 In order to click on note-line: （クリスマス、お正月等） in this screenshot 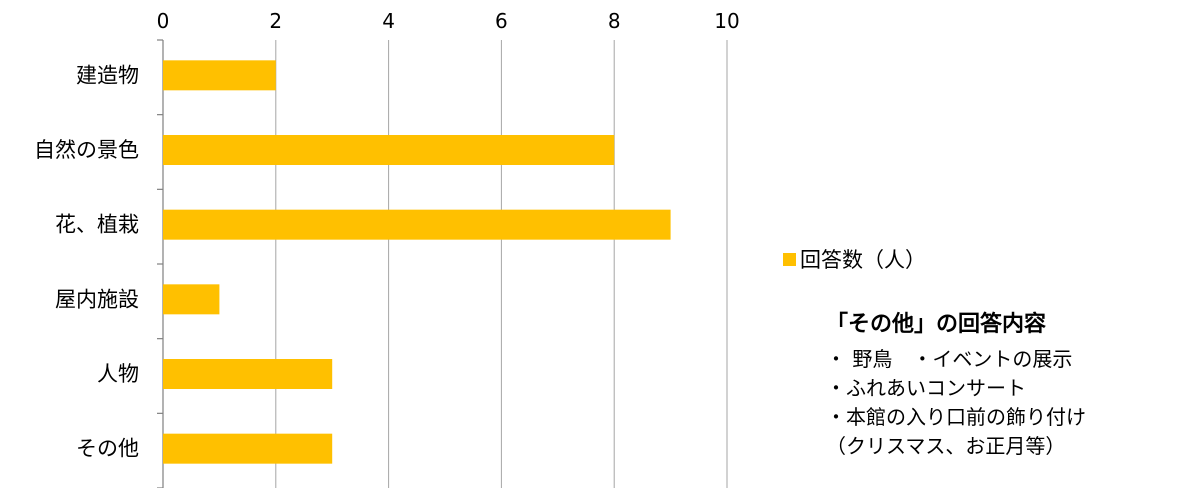, I will do `click(946, 446)`.